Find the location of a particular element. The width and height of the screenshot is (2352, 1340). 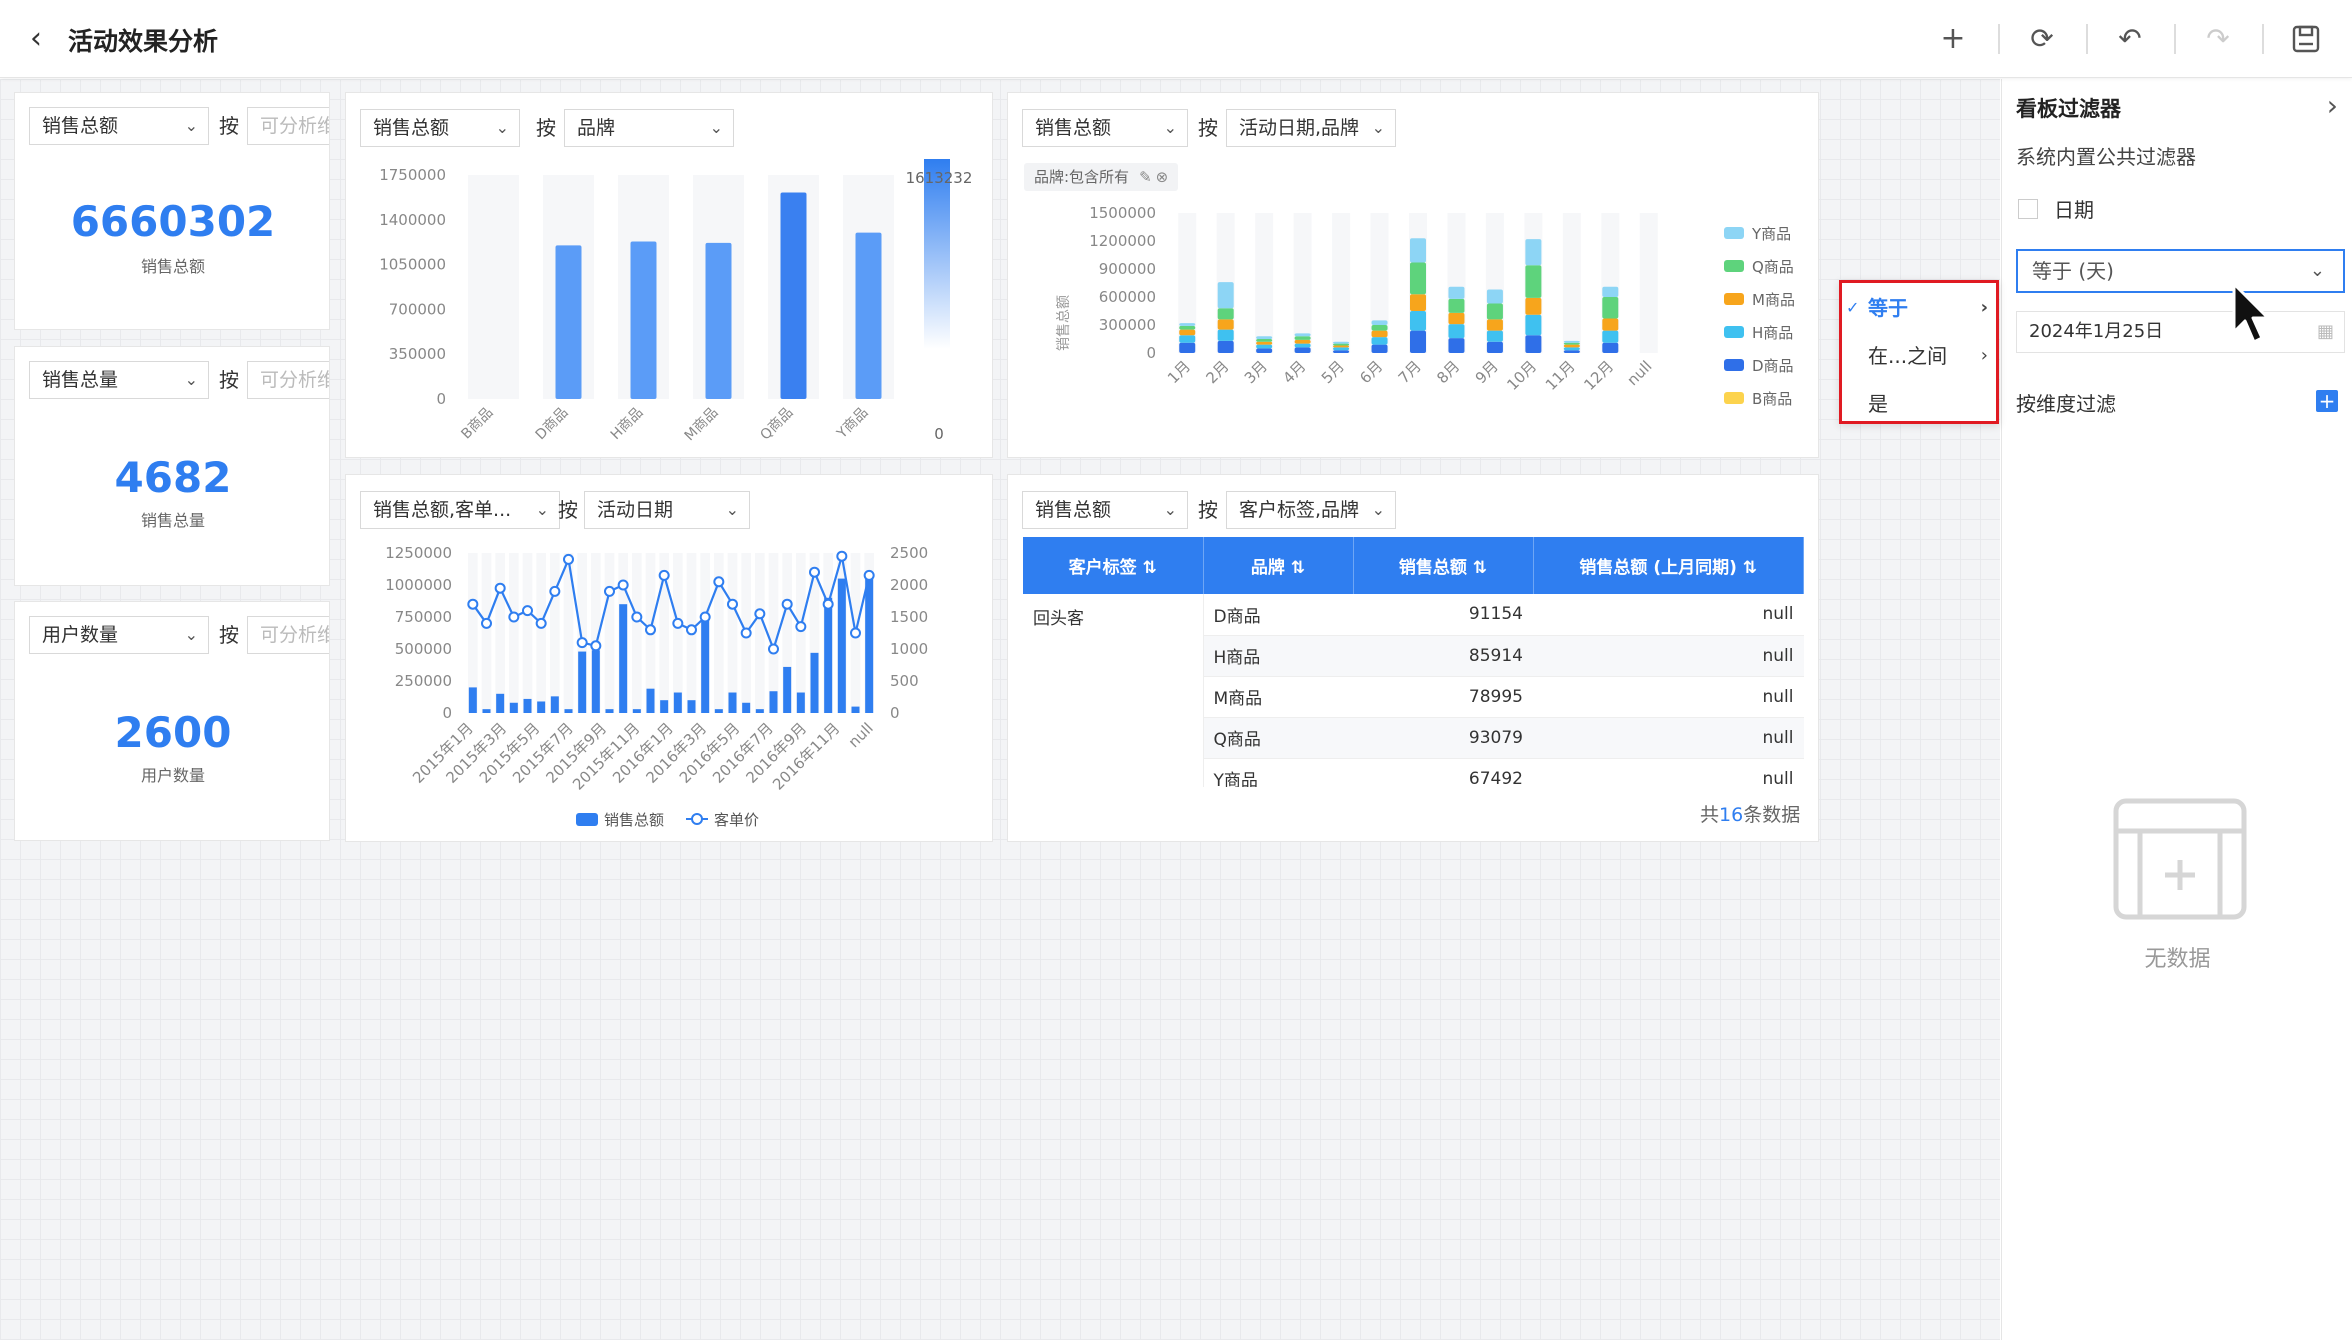

kpi-card-sales-volume: 销售总量⌄ 按 可分析维度 4682 销售总量 is located at coordinates (172, 466).